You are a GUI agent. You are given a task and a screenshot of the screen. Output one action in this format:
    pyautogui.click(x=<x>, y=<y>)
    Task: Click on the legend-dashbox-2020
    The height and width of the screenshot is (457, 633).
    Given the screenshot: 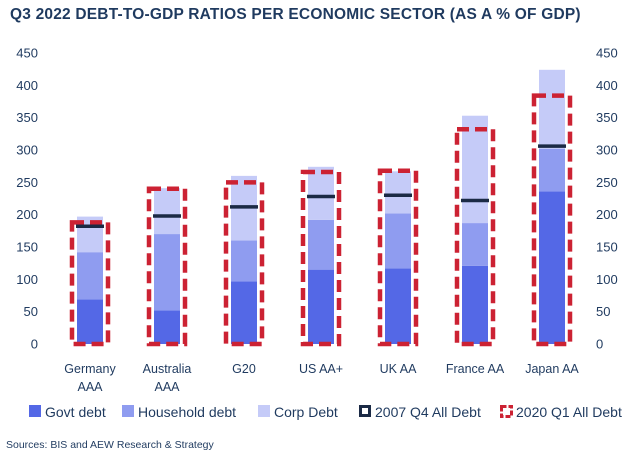 What is the action you would take?
    pyautogui.click(x=506, y=411)
    